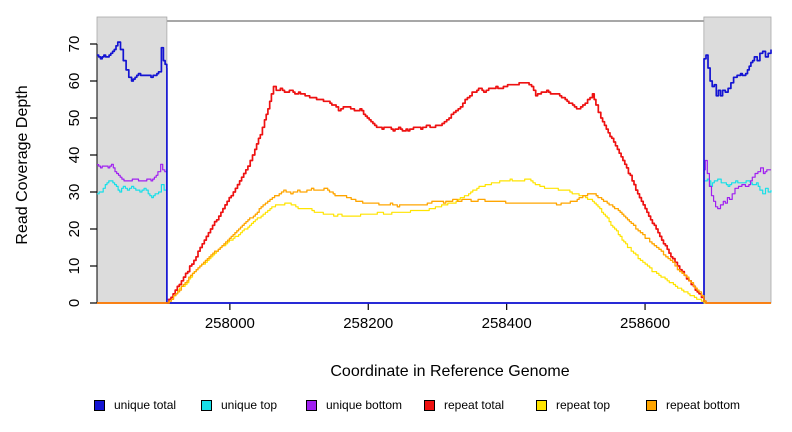  Describe the element at coordinates (74, 192) in the screenshot. I see `y-tick-label: 30` at that location.